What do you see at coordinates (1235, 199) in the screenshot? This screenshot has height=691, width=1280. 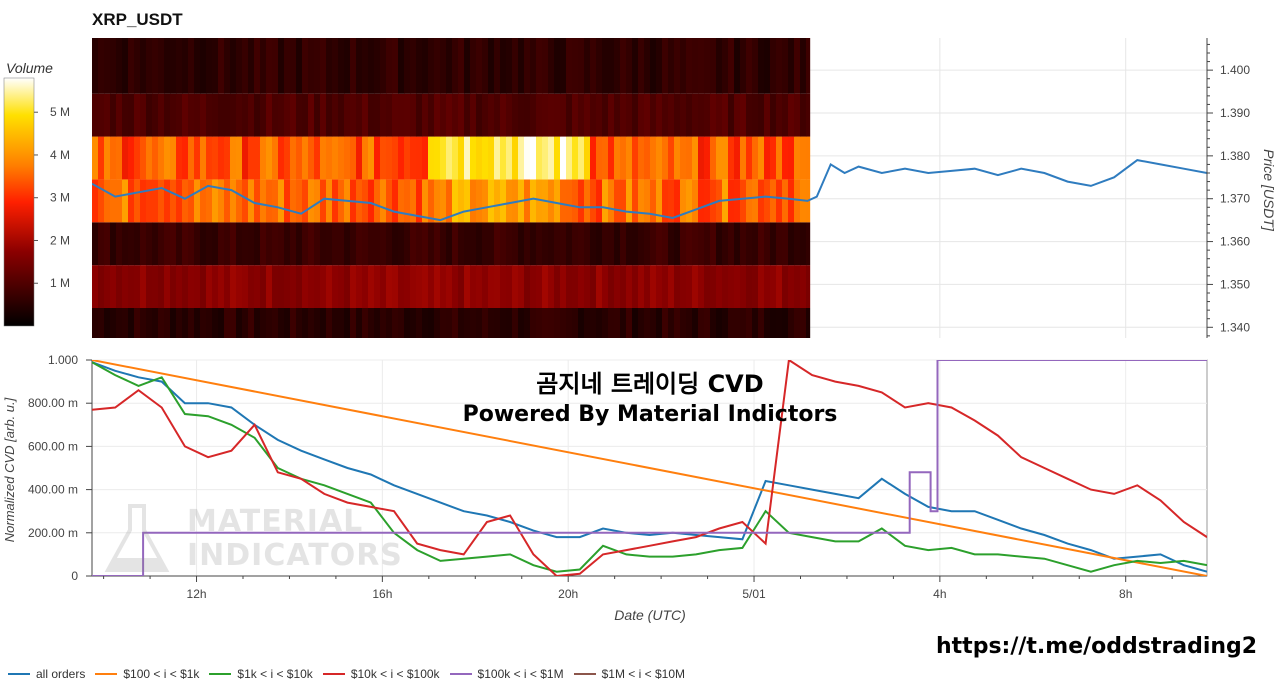 I see `price-tick-label: 1.370` at bounding box center [1235, 199].